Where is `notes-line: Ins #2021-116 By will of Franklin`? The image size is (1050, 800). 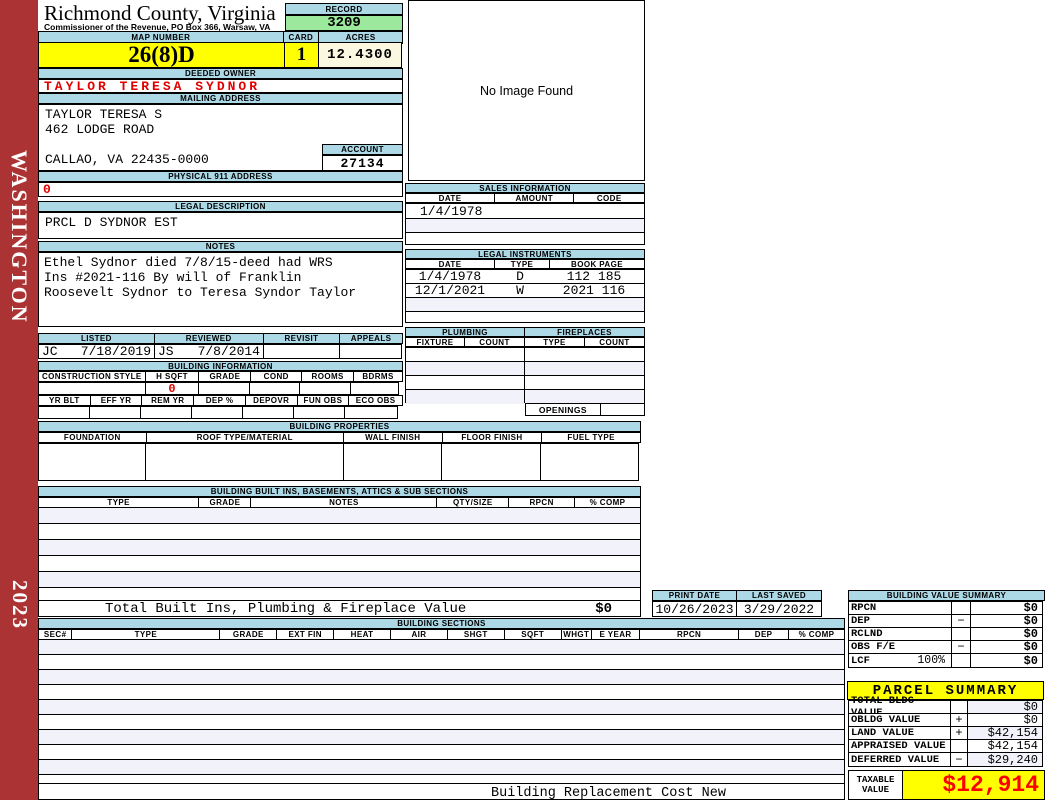
notes-line: Ins #2021-116 By will of Franklin is located at coordinates (173, 277).